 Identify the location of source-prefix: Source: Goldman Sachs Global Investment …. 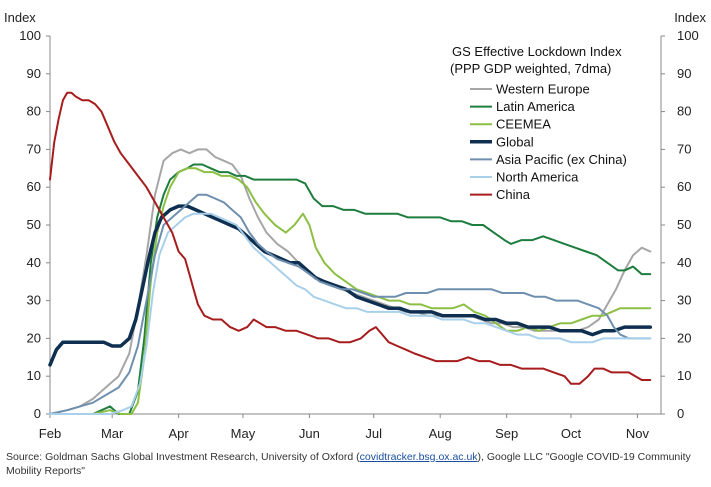
(183, 457).